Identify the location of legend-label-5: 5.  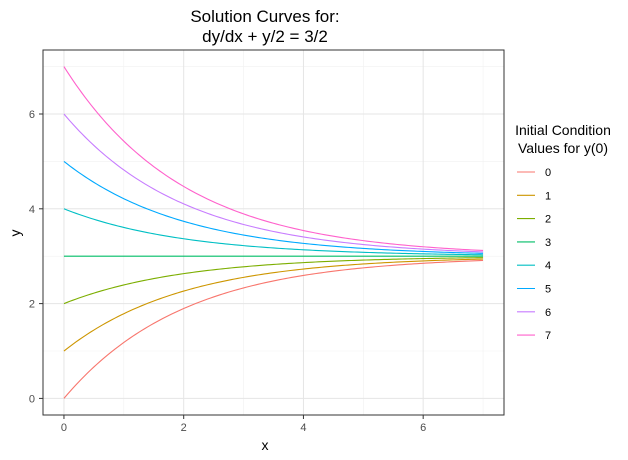
(548, 290).